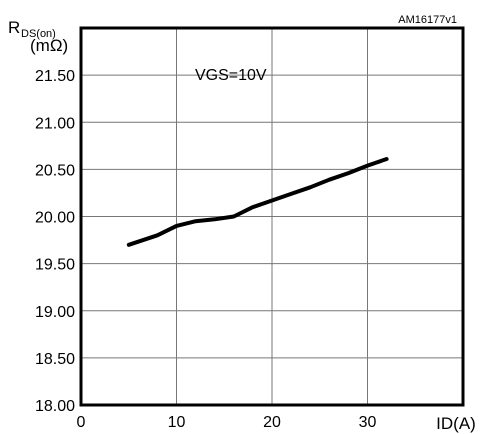  Describe the element at coordinates (272, 422) in the screenshot. I see `x-tick-label: 20` at that location.